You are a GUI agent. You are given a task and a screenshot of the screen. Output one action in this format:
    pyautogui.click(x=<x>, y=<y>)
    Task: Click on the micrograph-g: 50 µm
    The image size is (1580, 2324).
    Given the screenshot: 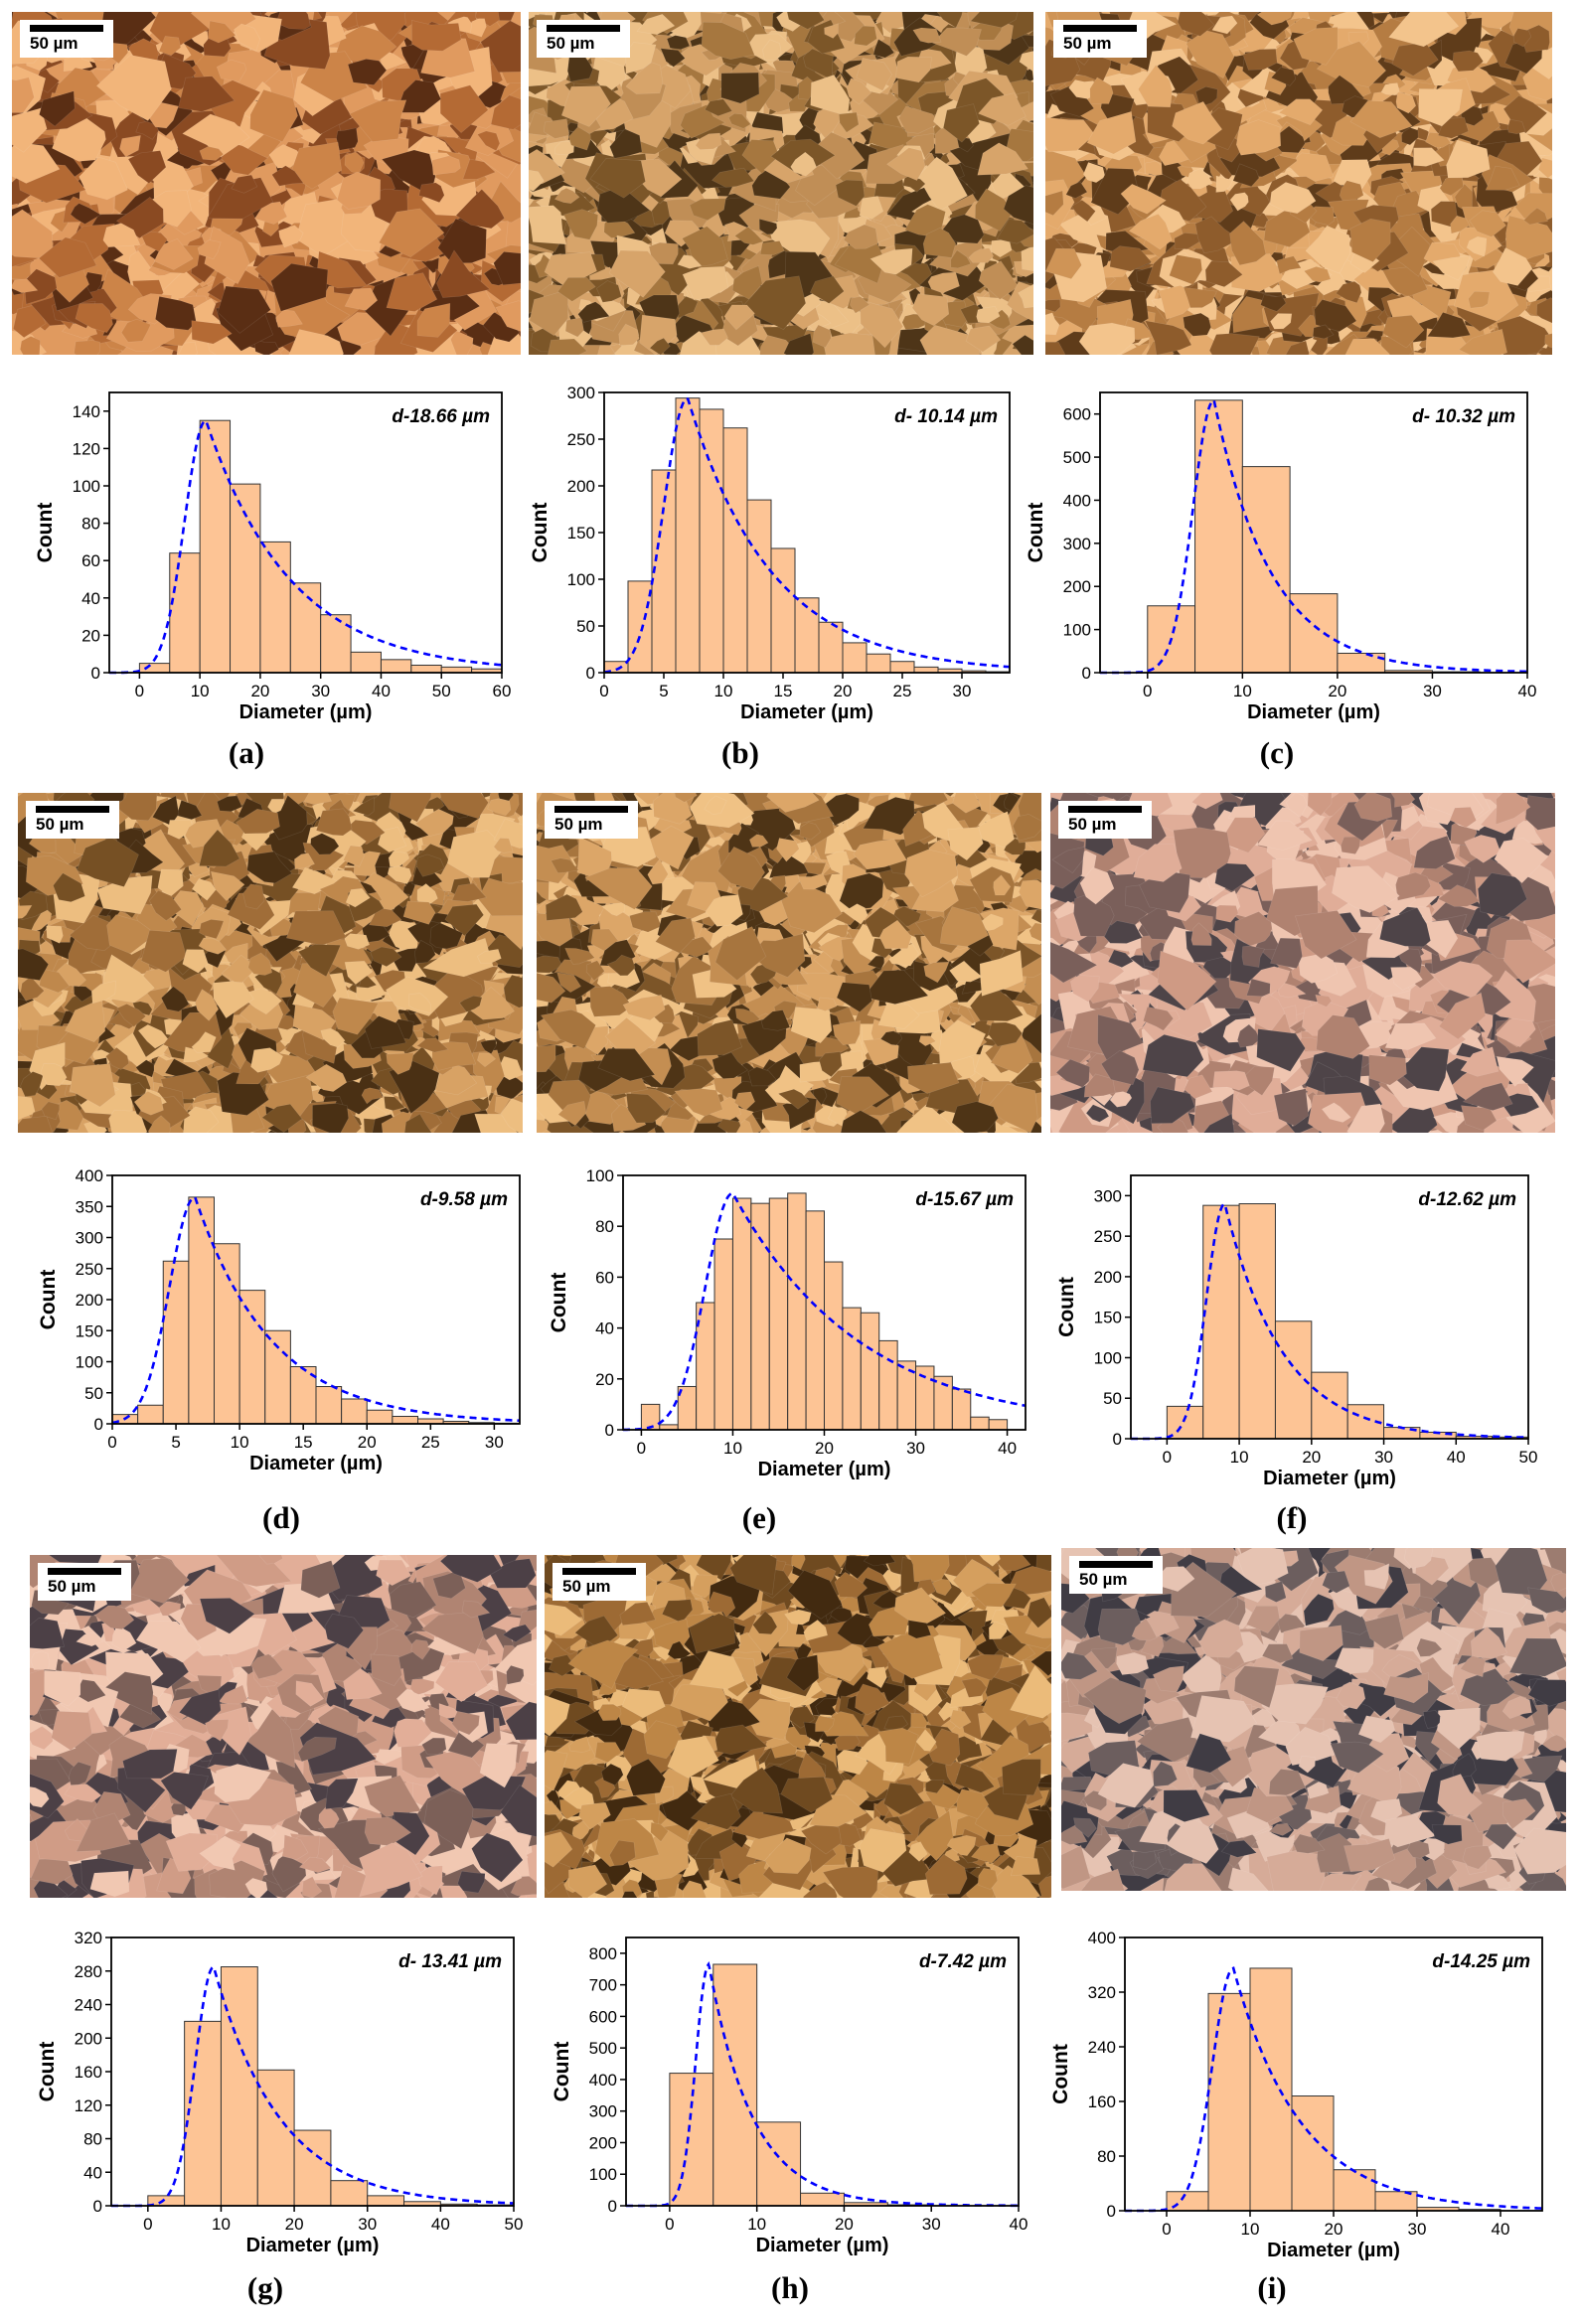 What is the action you would take?
    pyautogui.click(x=284, y=1726)
    